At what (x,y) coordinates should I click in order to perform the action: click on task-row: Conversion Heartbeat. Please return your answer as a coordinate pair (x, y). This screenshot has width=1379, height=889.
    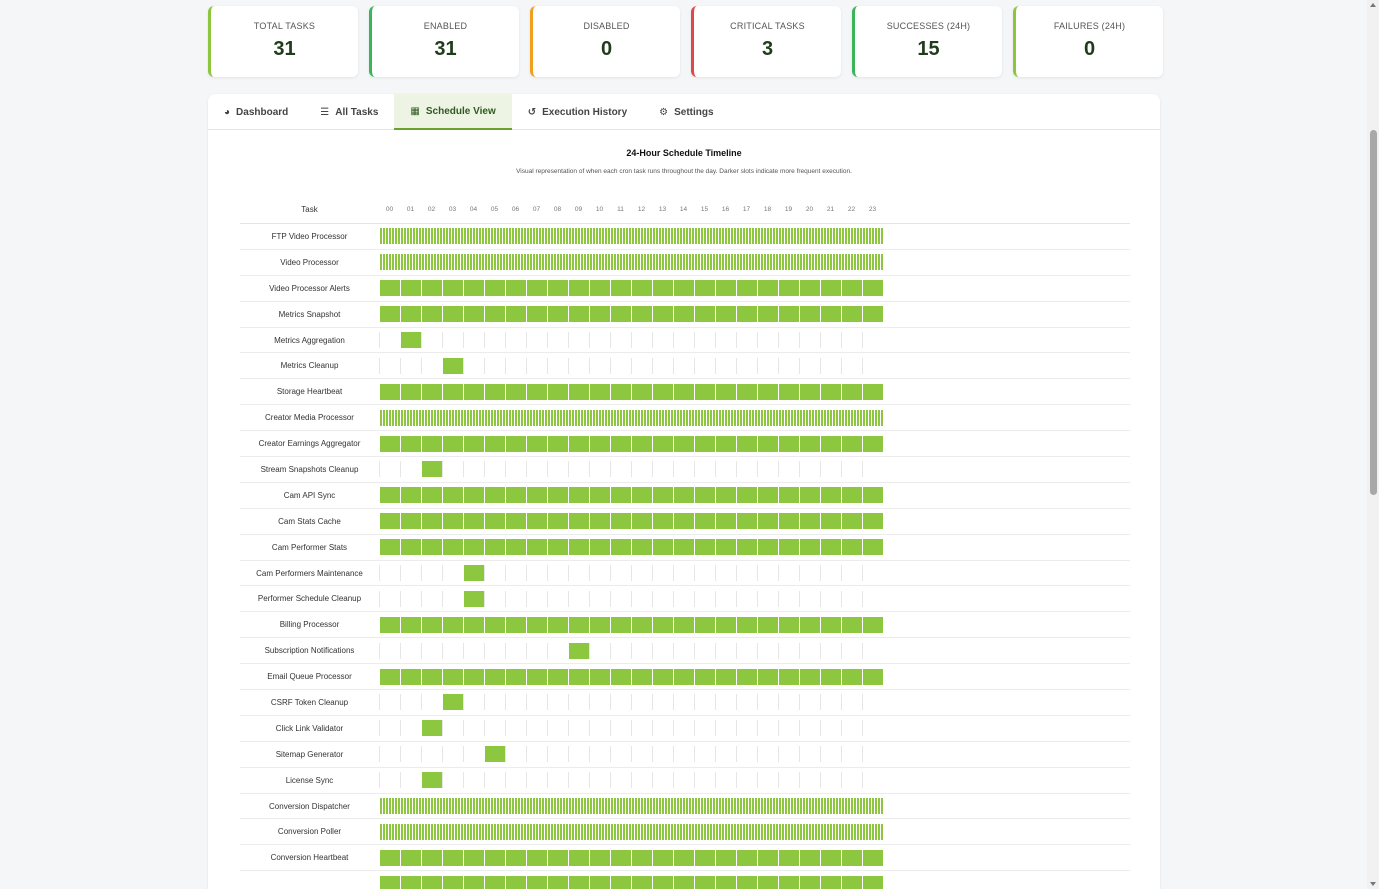
    Looking at the image, I should click on (685, 858).